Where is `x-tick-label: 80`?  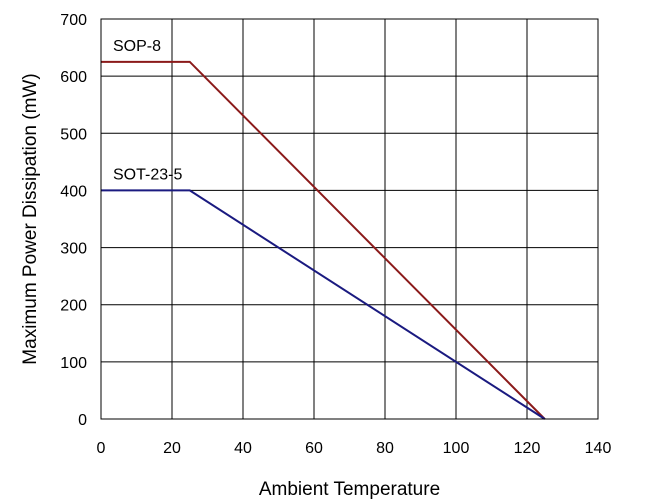 x-tick-label: 80 is located at coordinates (385, 448).